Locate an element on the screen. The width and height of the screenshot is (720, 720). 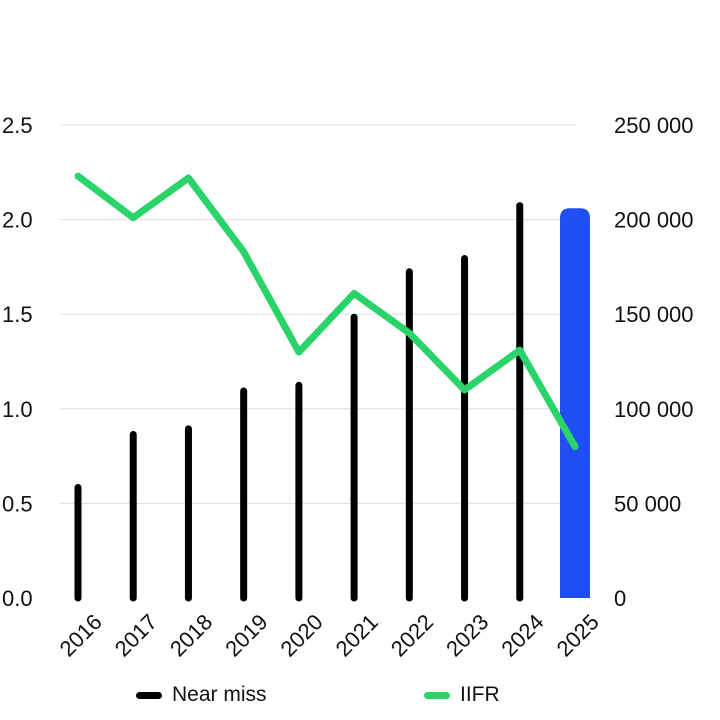
right-tick-label: 200 000 is located at coordinates (654, 220).